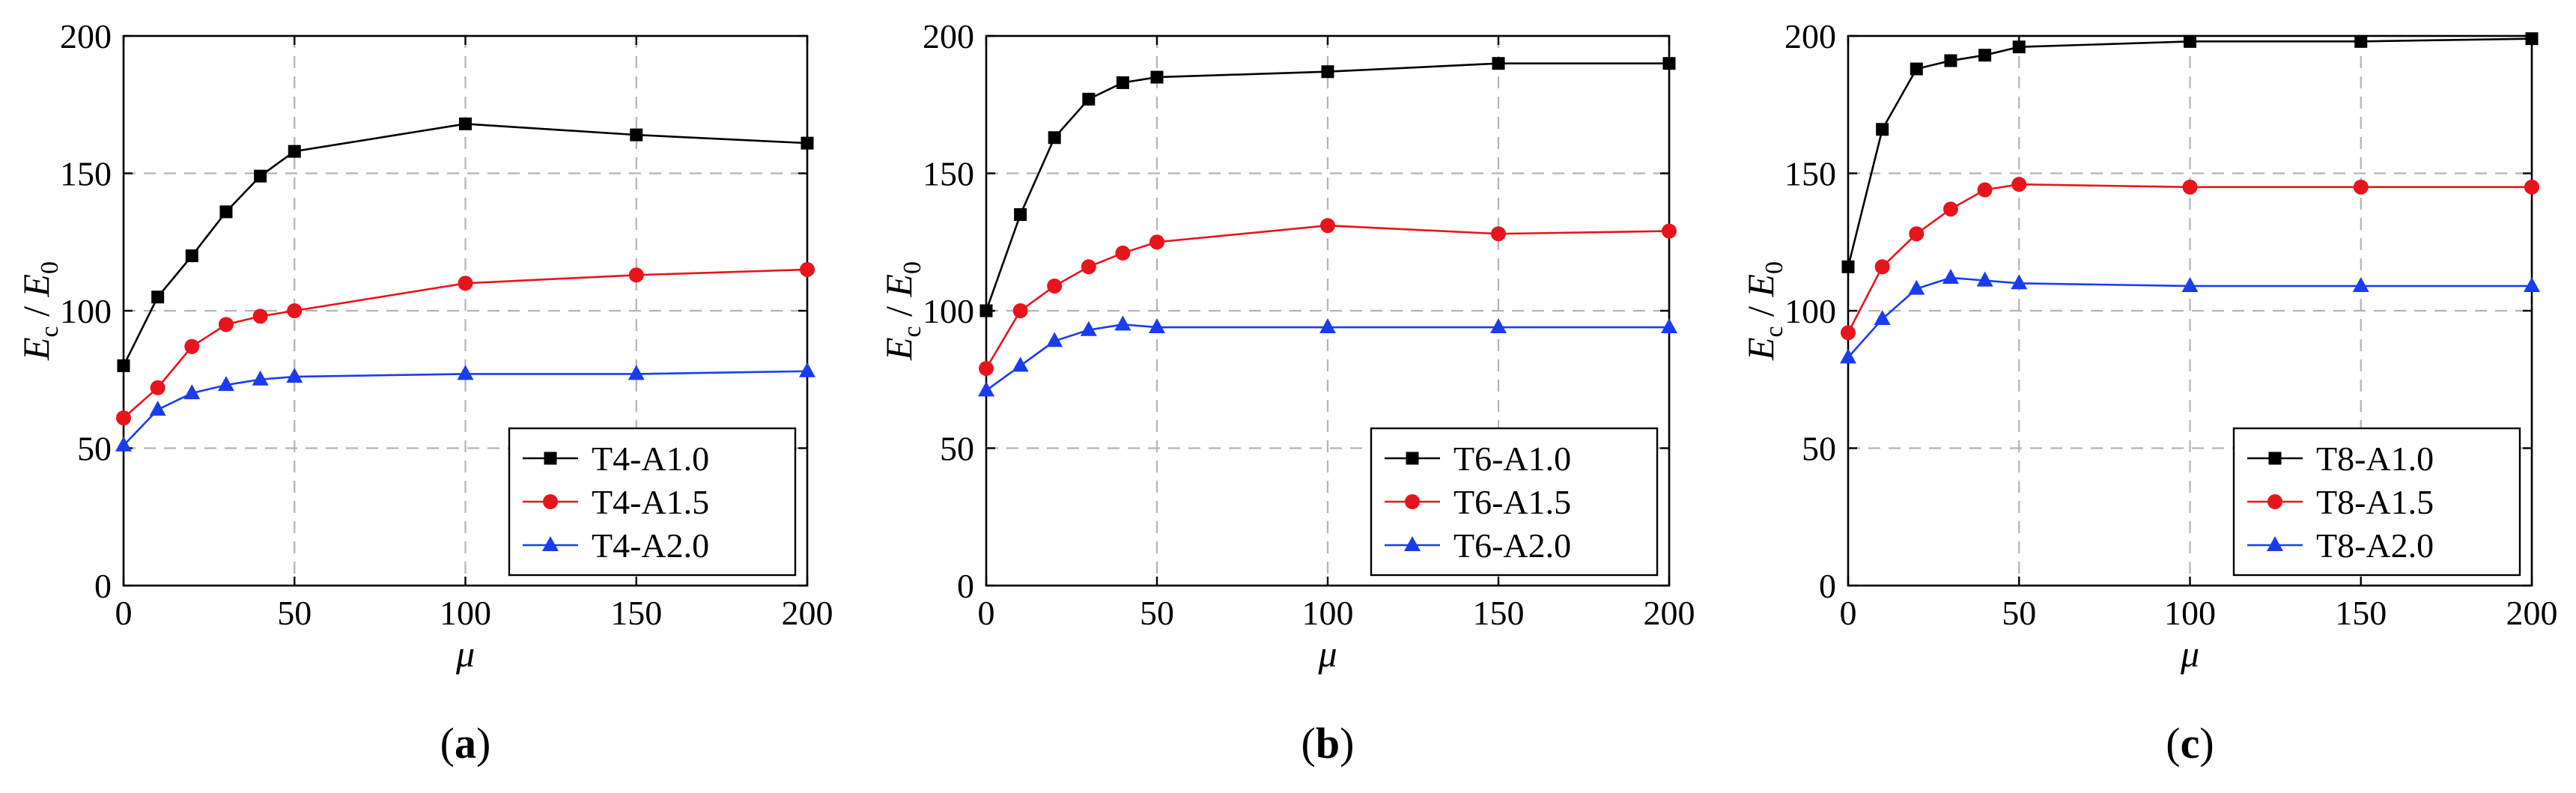 The height and width of the screenshot is (793, 2576). I want to click on legend-marker-circle, so click(2274, 501).